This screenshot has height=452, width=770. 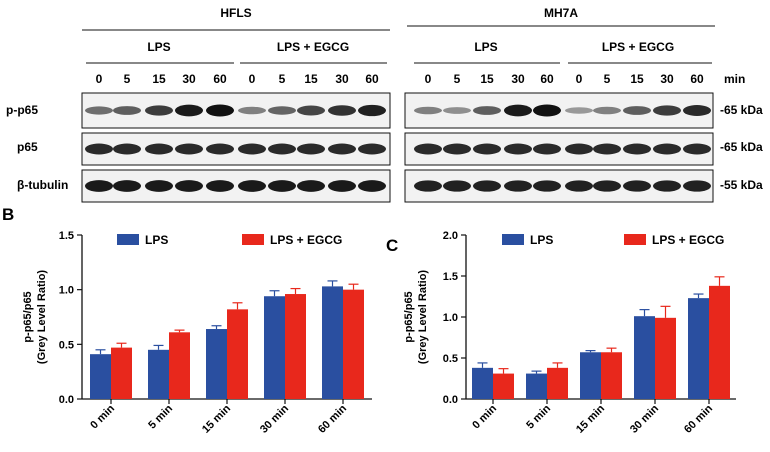 I want to click on y-tick-label: 0.5, so click(x=450, y=359).